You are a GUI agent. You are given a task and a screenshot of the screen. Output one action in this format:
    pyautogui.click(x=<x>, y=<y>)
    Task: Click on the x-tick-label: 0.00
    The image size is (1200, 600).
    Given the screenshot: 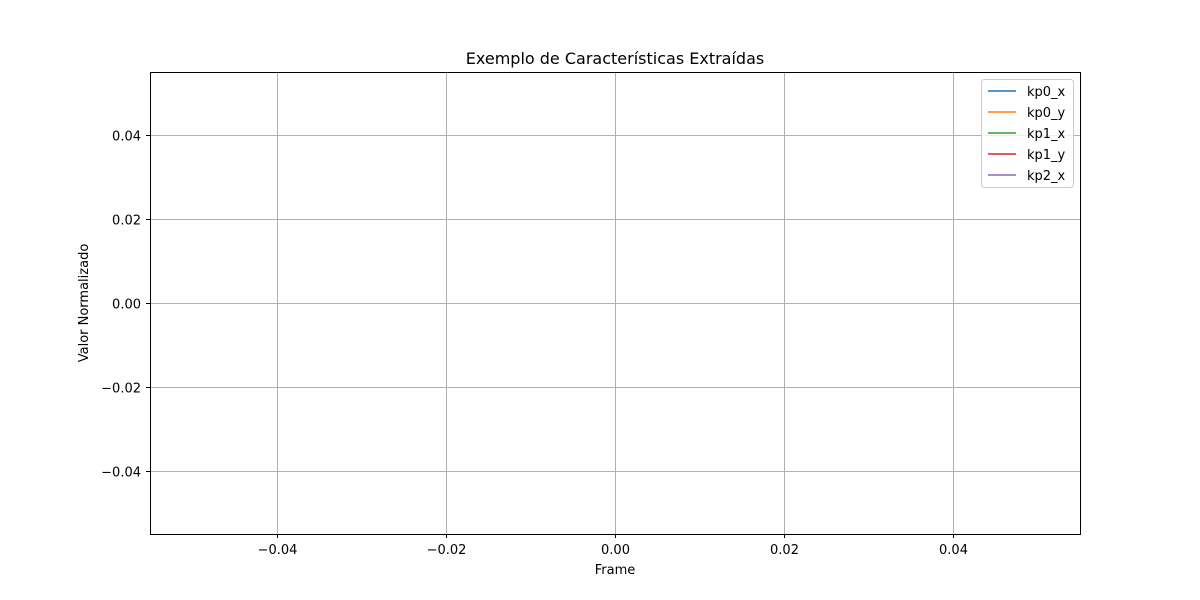 What is the action you would take?
    pyautogui.click(x=615, y=550)
    